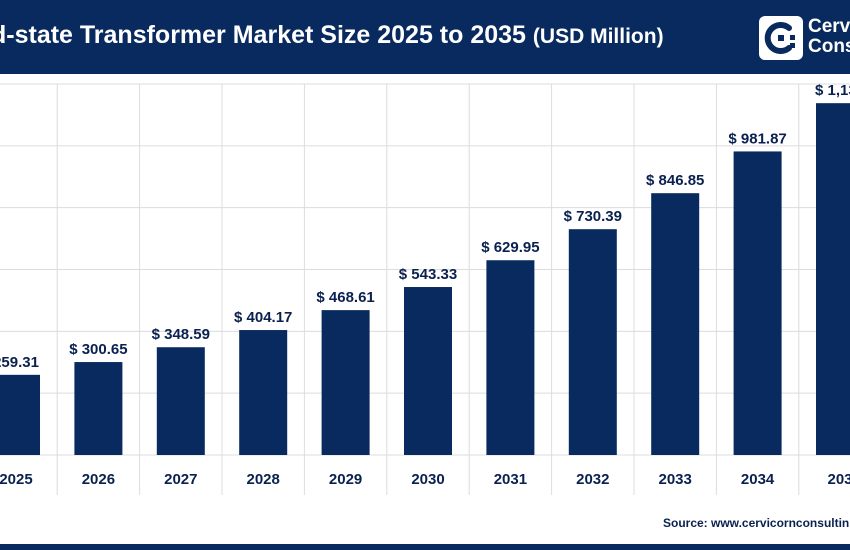 This screenshot has height=550, width=850. What do you see at coordinates (345, 382) in the screenshot?
I see `bar-2029` at bounding box center [345, 382].